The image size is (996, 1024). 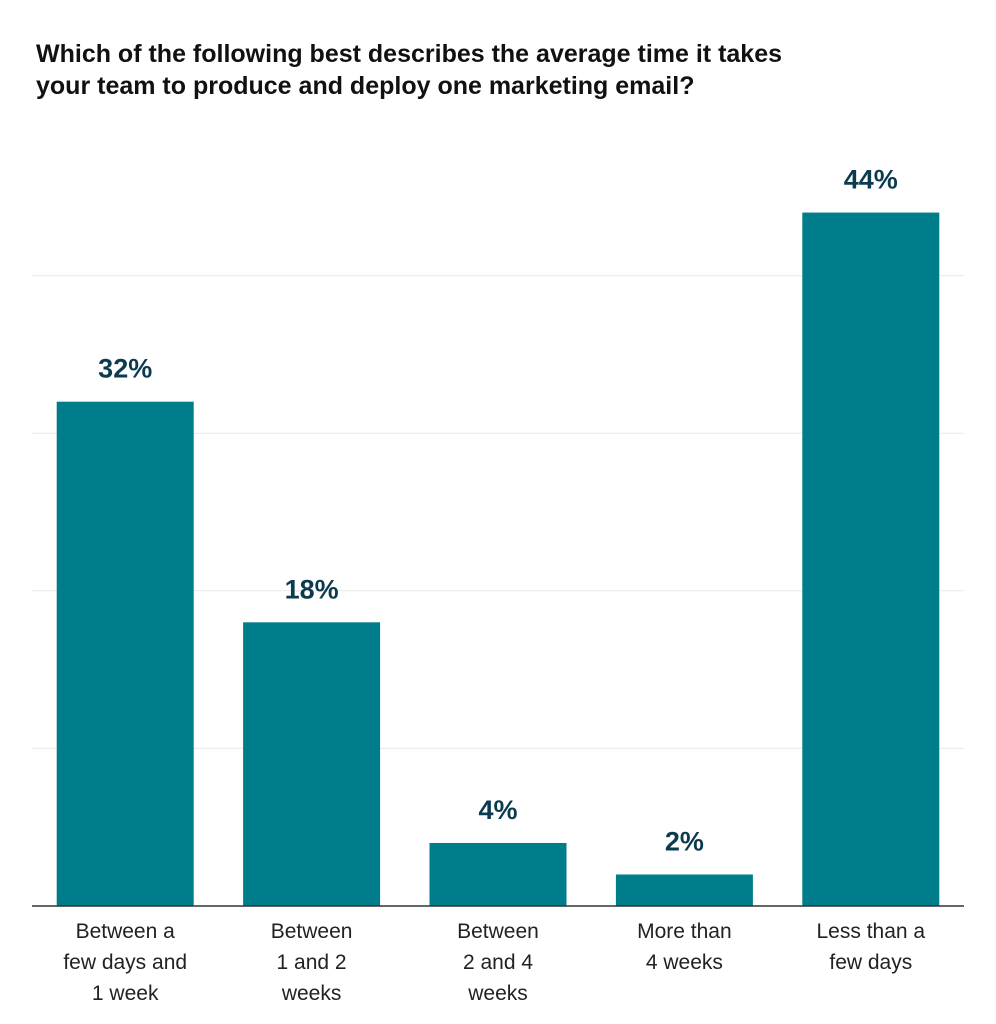 I want to click on category-label: Less than a, so click(x=871, y=931).